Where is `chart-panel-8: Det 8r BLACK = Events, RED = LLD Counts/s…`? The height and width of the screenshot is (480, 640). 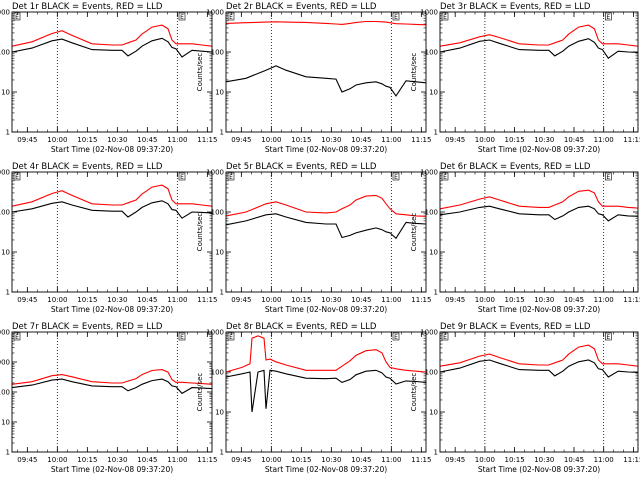
chart-panel-8: Det 8r BLACK = Events, RED = LLD Counts/s… is located at coordinates (313, 398).